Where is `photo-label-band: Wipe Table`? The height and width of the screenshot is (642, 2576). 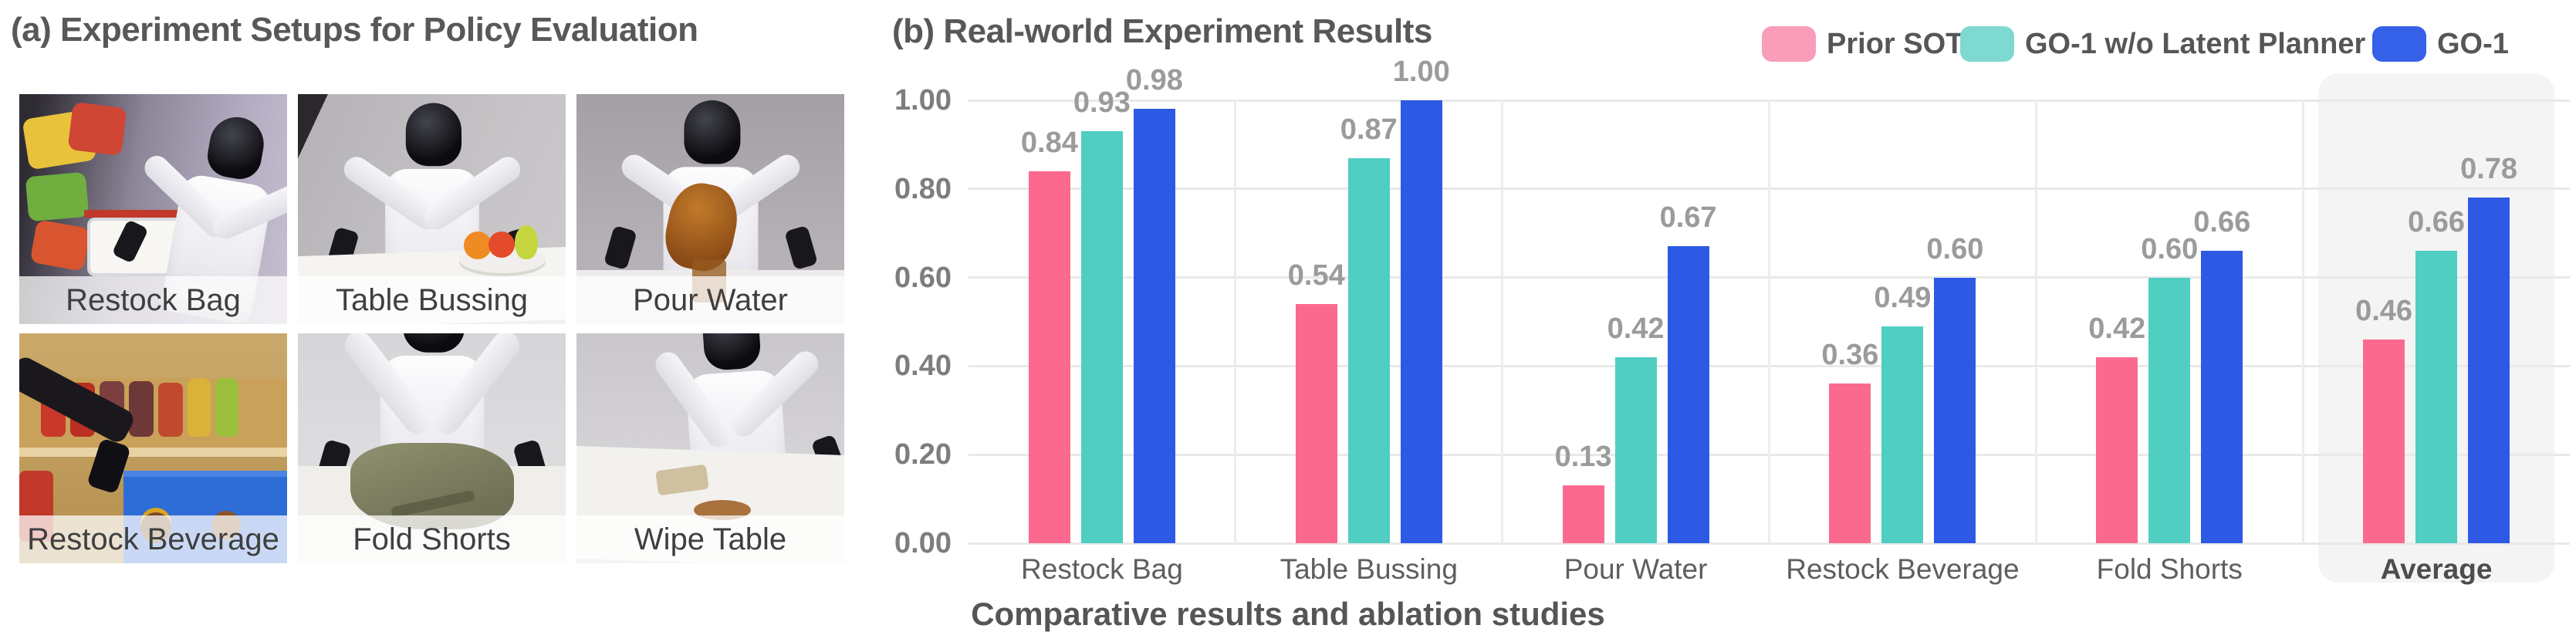 photo-label-band: Wipe Table is located at coordinates (710, 539).